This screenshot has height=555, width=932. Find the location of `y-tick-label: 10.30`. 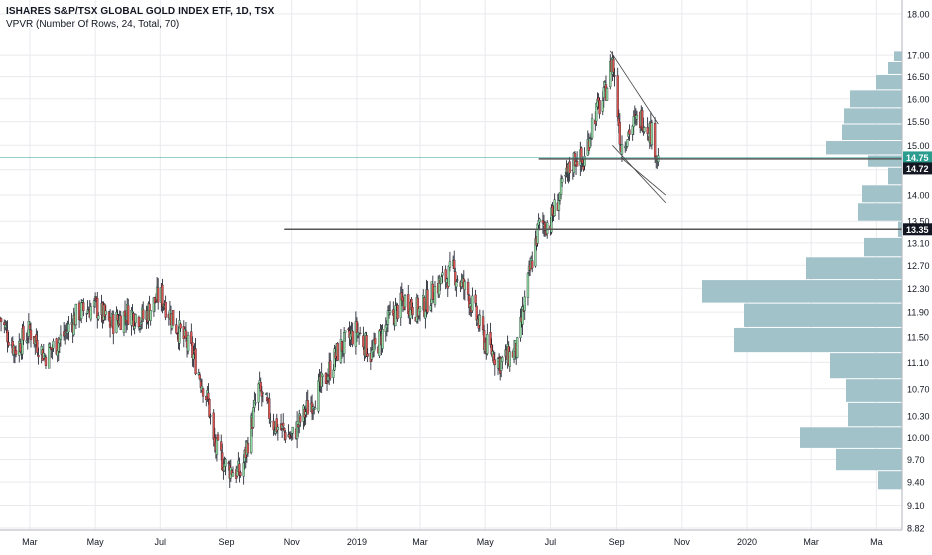

y-tick-label: 10.30 is located at coordinates (918, 417).